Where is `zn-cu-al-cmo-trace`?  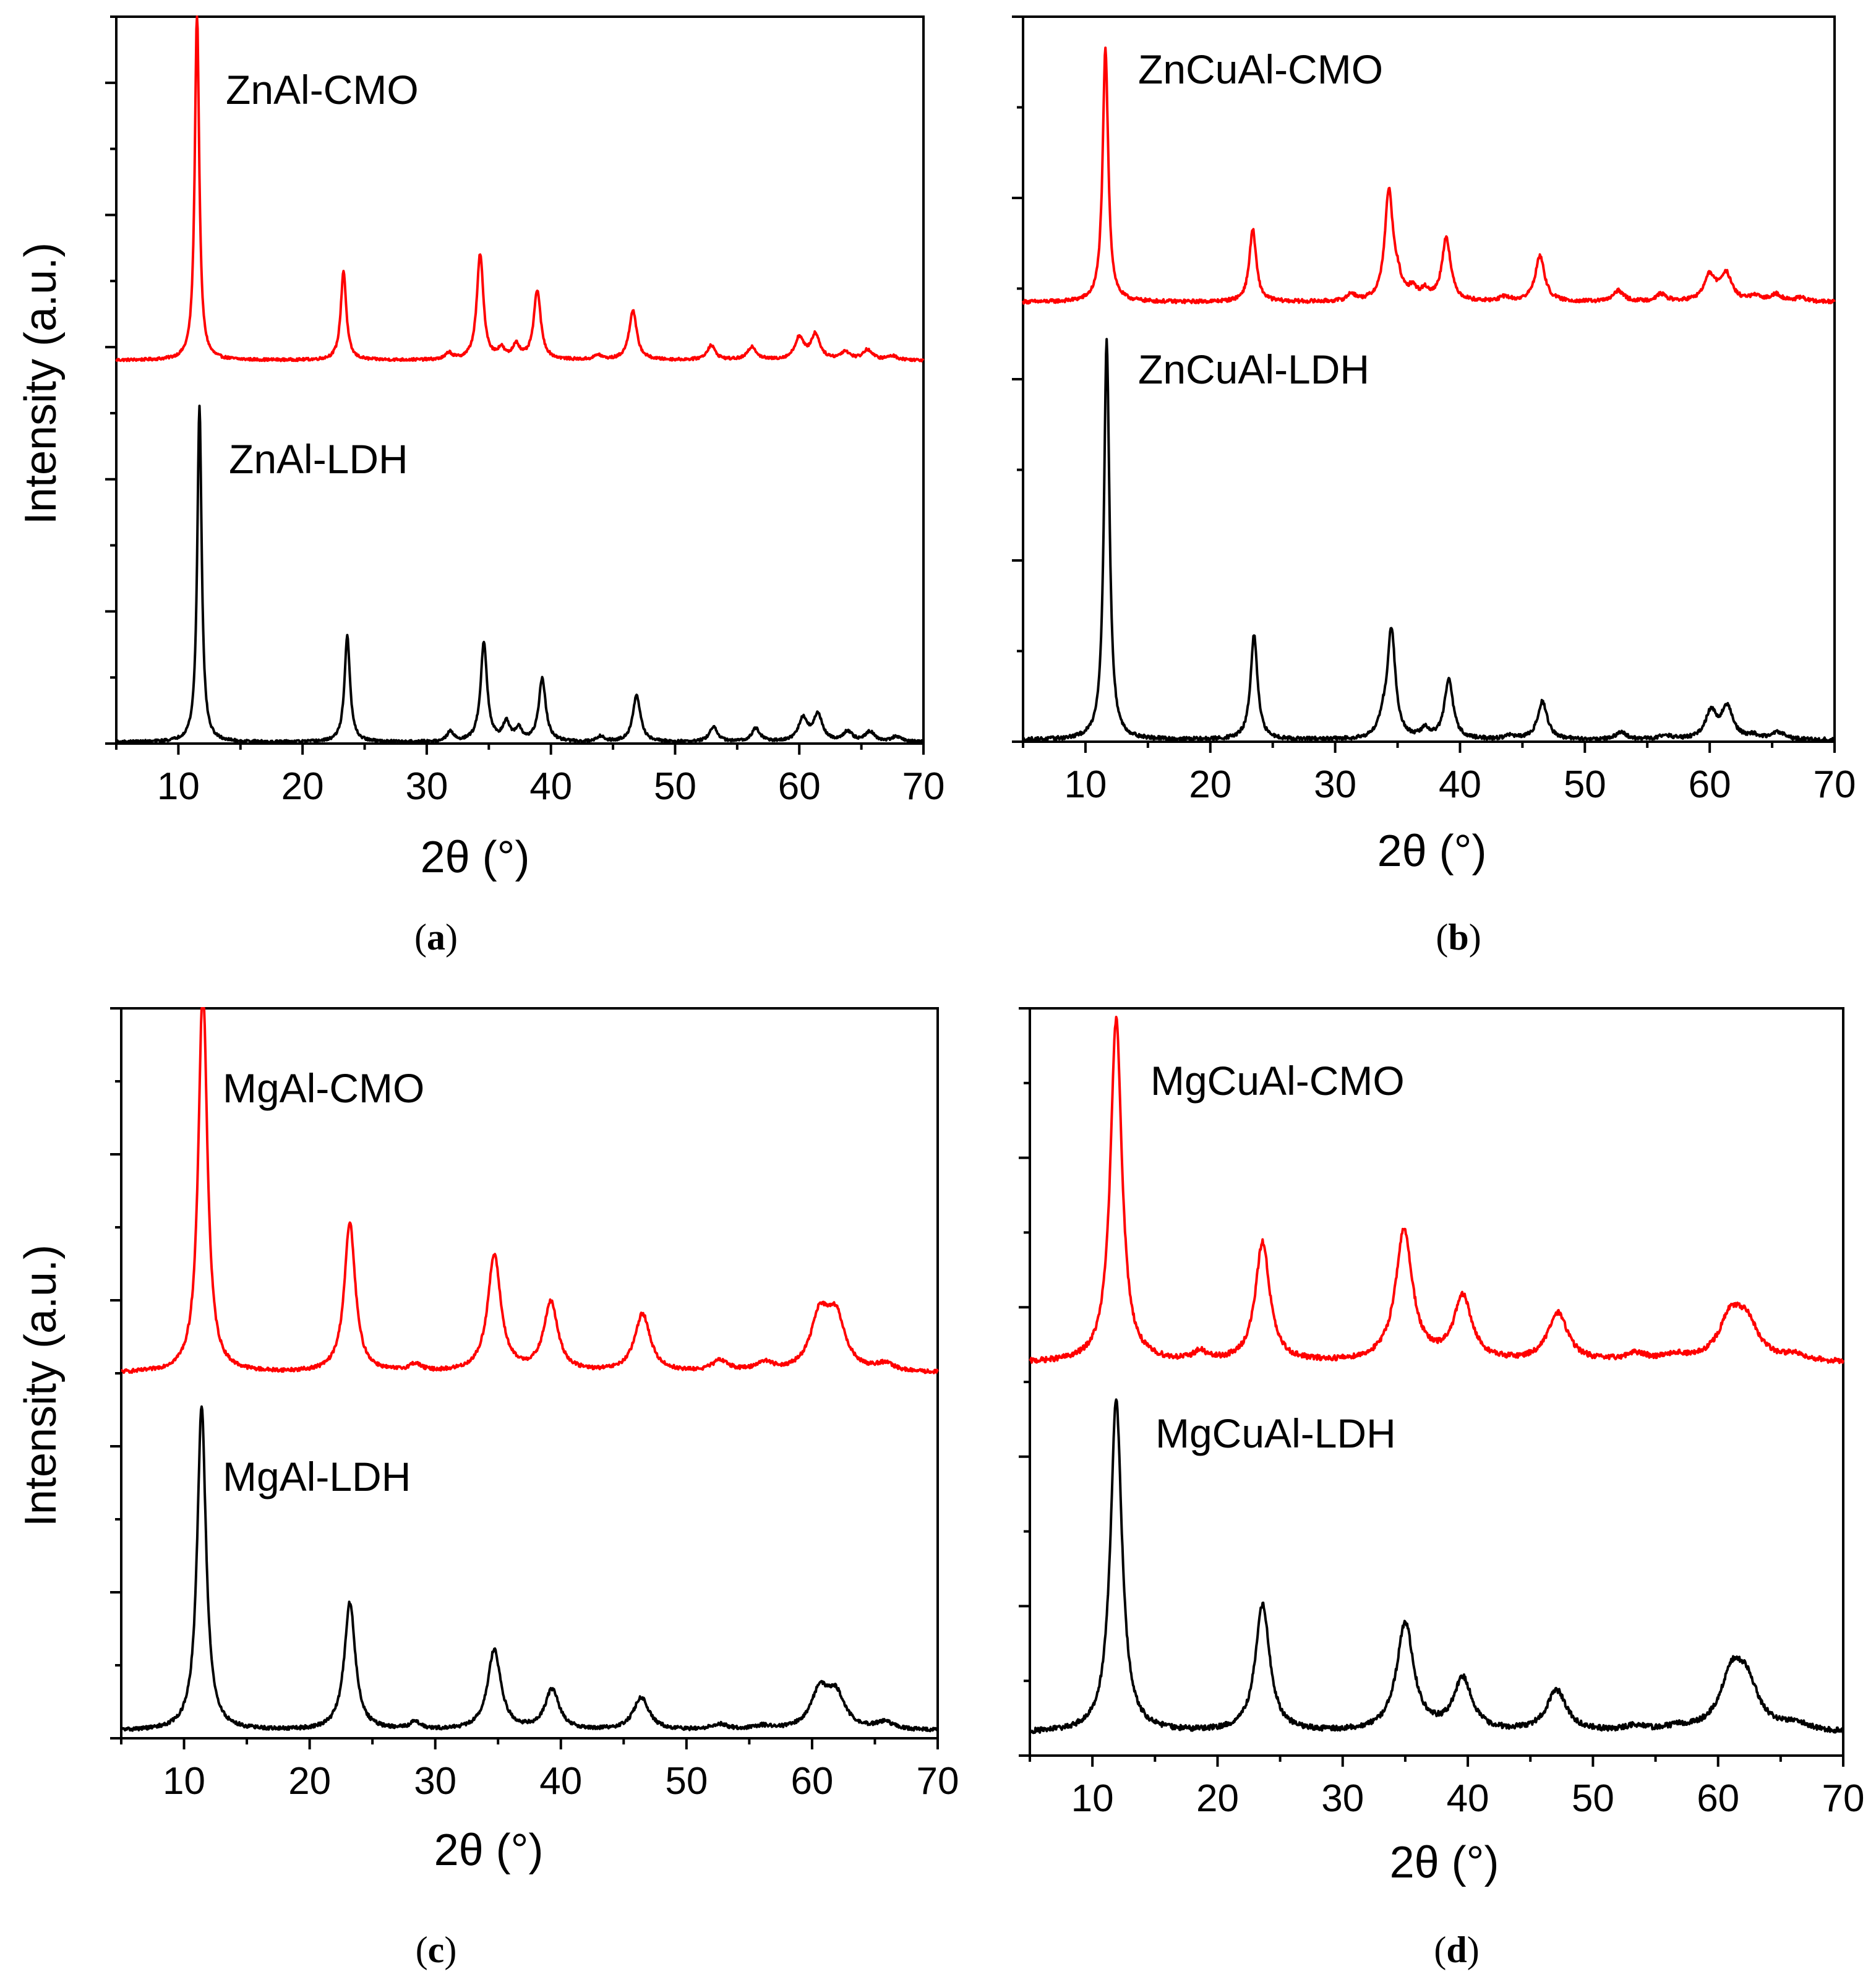 zn-cu-al-cmo-trace is located at coordinates (1429, 175).